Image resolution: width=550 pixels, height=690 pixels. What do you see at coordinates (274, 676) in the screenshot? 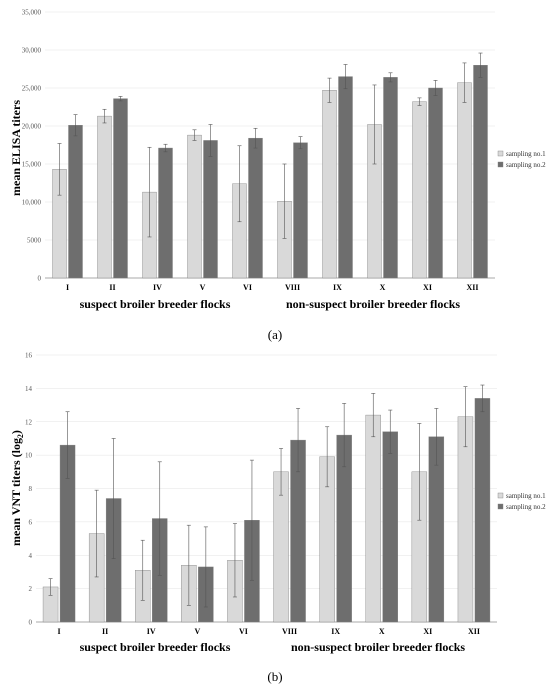
I see `panel-b-label: (b)` at bounding box center [274, 676].